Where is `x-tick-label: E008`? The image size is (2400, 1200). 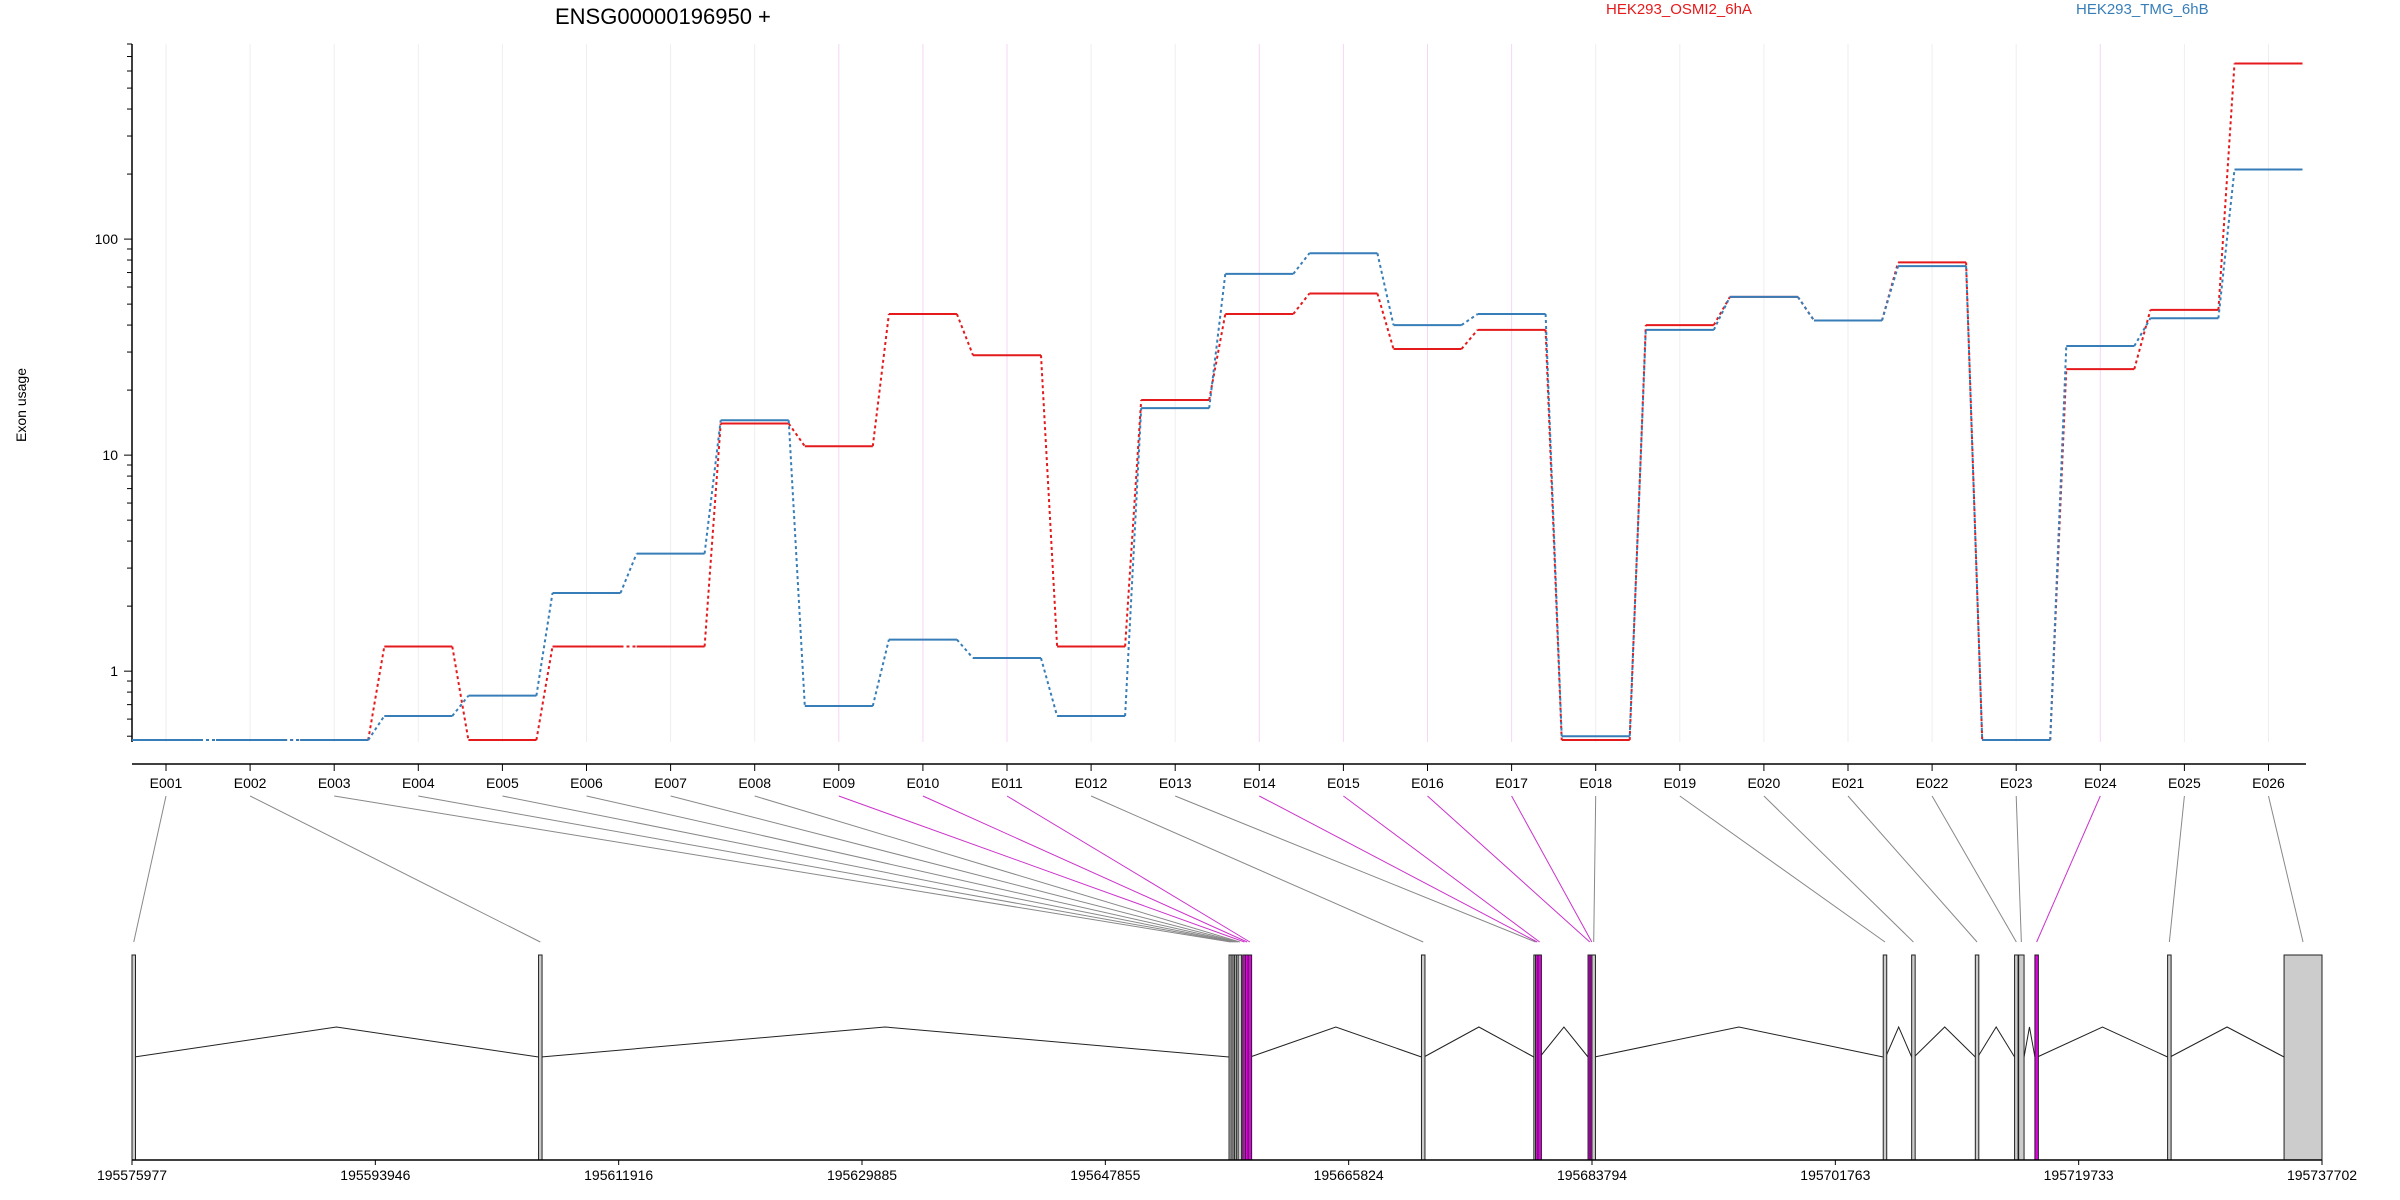 x-tick-label: E008 is located at coordinates (754, 783).